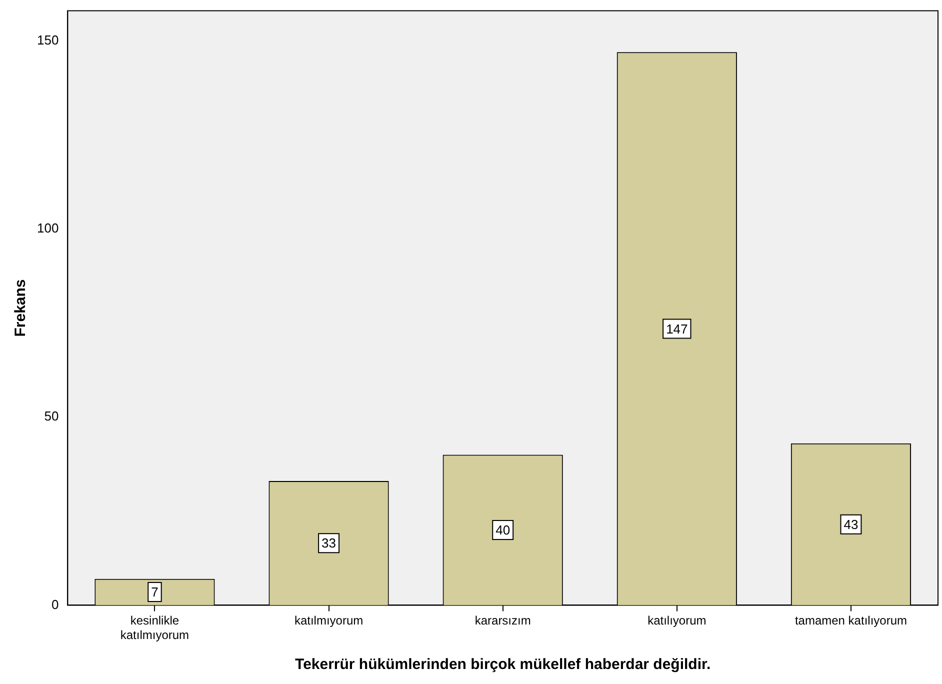 The image size is (942, 684). Describe the element at coordinates (47, 228) in the screenshot. I see `y-tick-label: 100` at that location.